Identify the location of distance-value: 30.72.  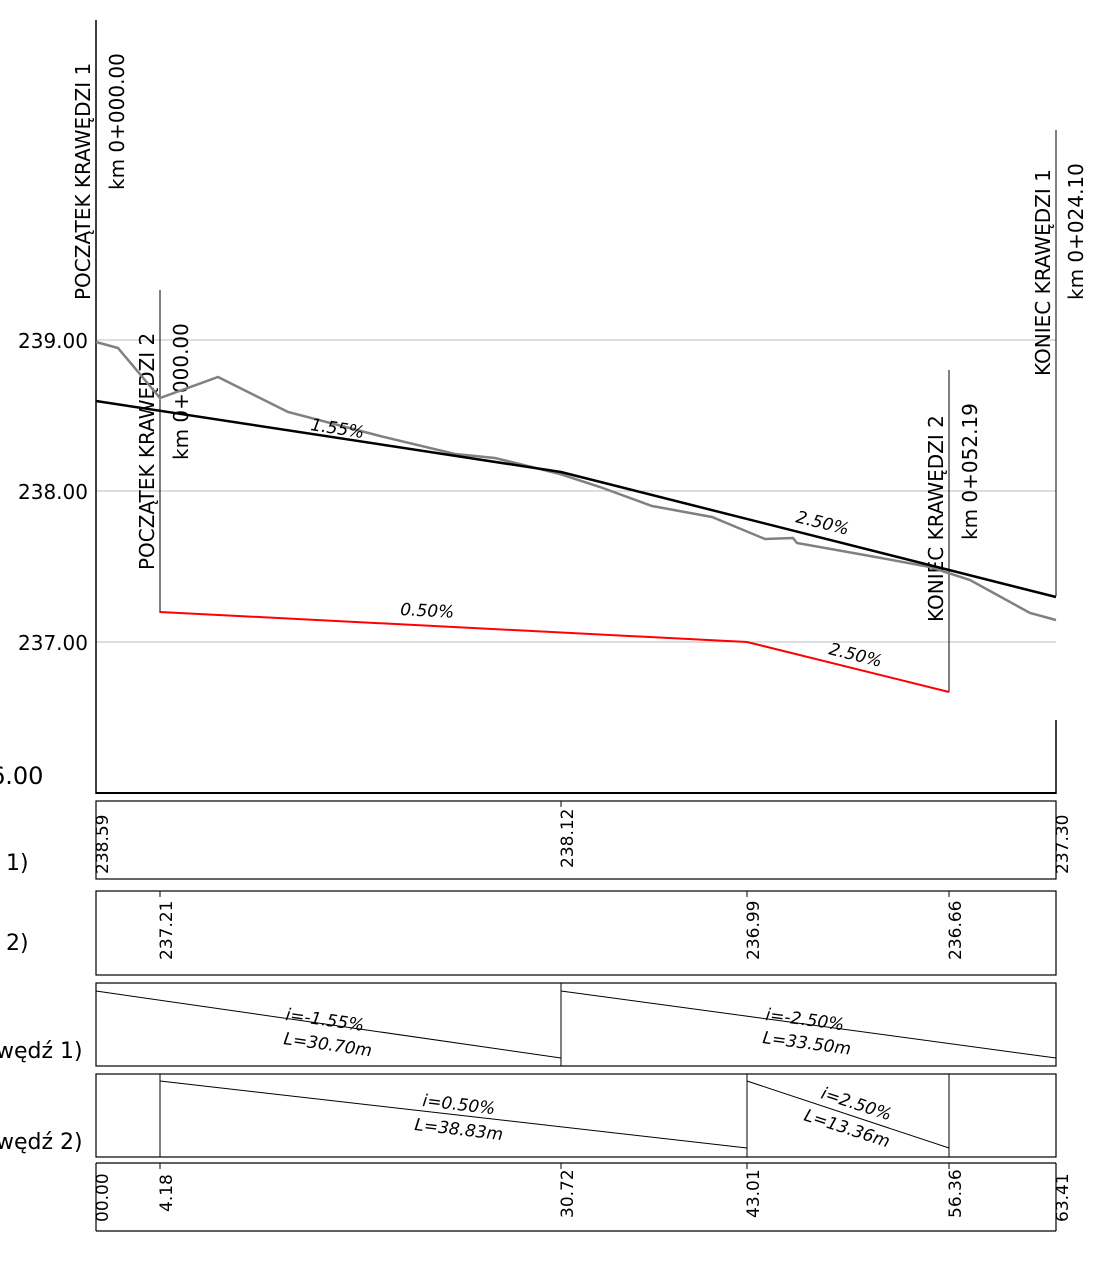
(568, 1193).